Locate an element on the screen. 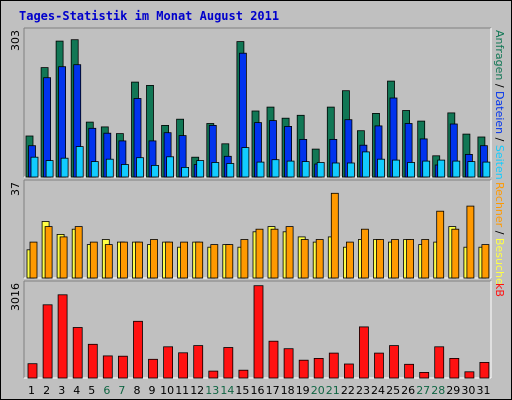 The width and height of the screenshot is (512, 400). x-label-day-10: 10 is located at coordinates (167, 390).